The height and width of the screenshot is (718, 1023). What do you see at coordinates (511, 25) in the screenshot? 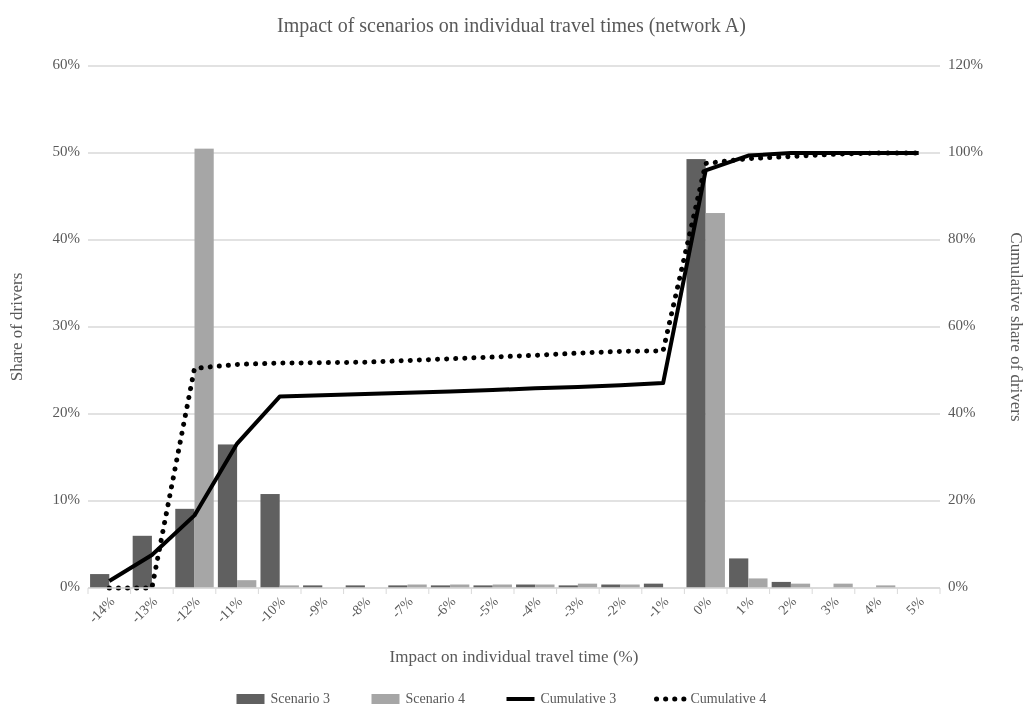
I see `chart-title: Impact of scenarios on individual travel times (network A)` at bounding box center [511, 25].